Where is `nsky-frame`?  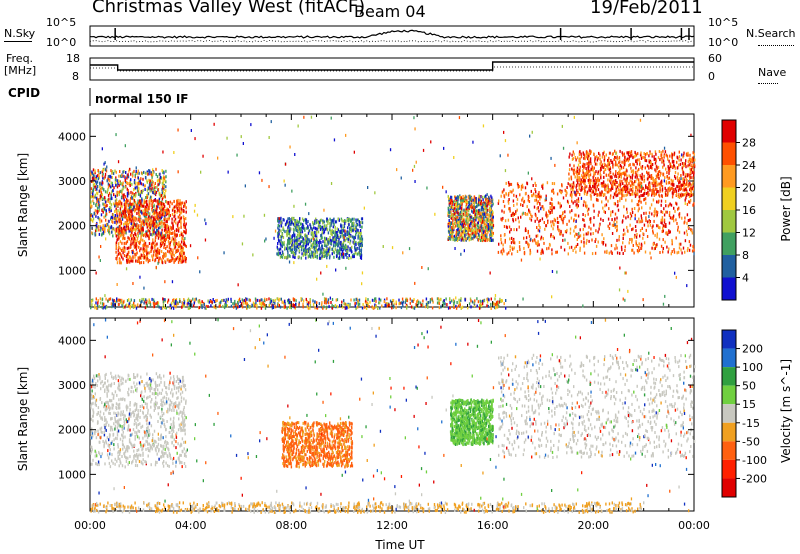 nsky-frame is located at coordinates (392, 36).